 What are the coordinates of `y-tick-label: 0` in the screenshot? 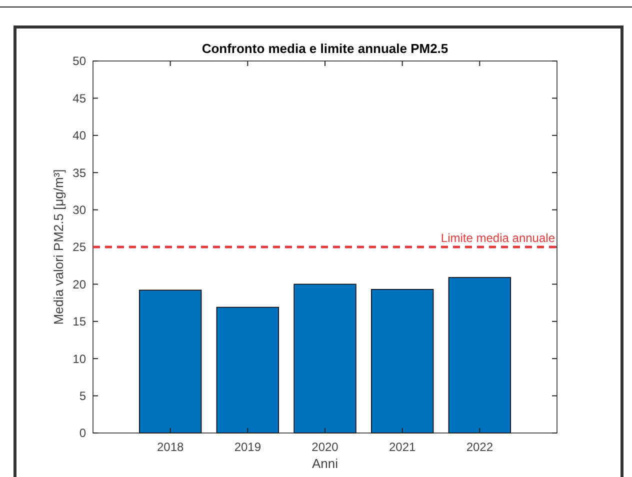 It's located at (82, 433).